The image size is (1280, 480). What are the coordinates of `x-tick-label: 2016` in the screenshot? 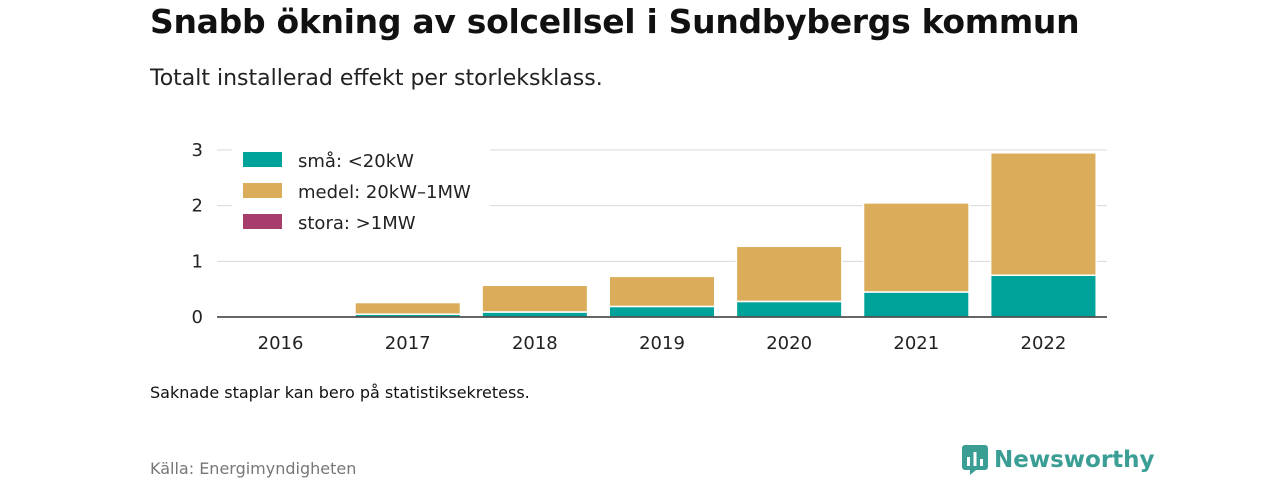 It's located at (281, 343).